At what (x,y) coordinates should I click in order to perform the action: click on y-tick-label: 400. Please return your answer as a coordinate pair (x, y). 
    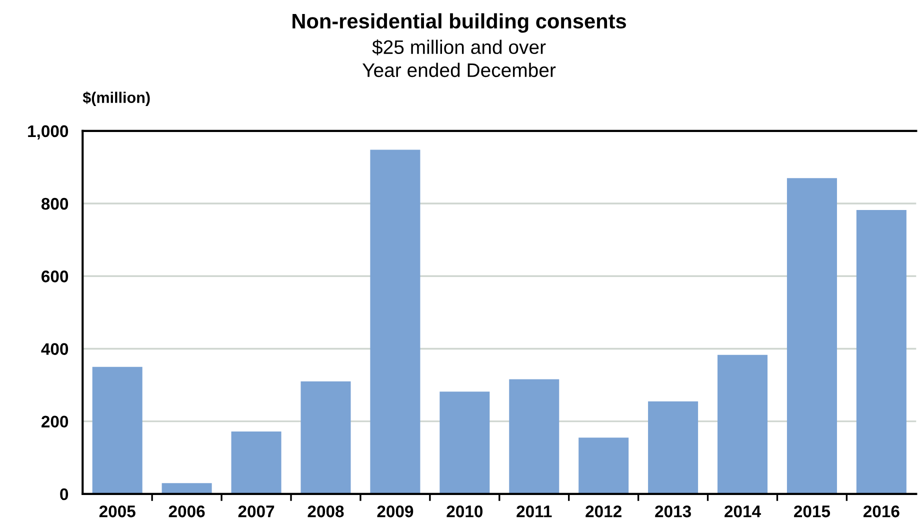
    Looking at the image, I should click on (54, 349).